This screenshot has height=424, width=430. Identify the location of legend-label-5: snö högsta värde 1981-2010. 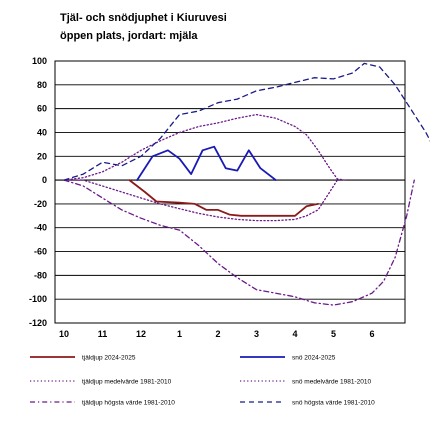
(333, 403).